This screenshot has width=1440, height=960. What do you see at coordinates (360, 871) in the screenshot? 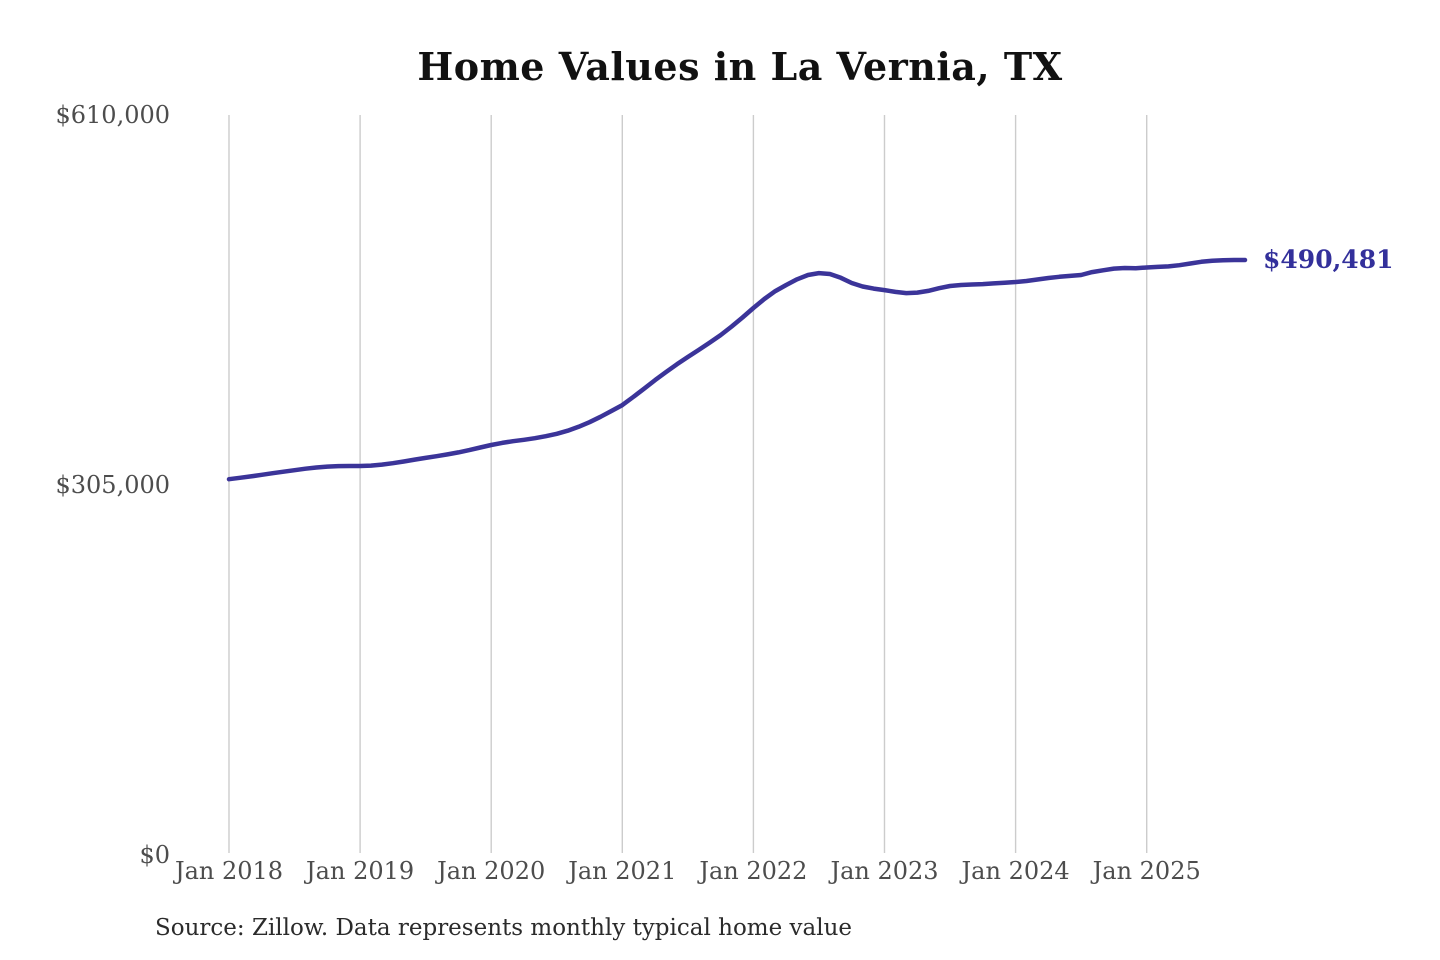
I see `x-tick-label: Jan 2019` at bounding box center [360, 871].